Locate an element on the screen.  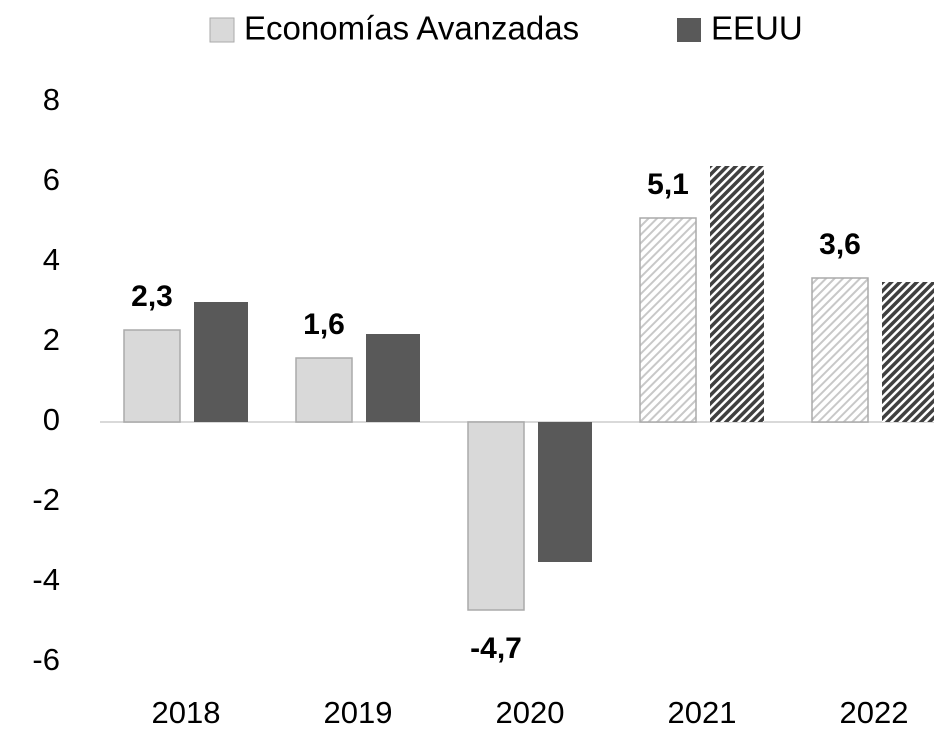
y-tick-label: -6 is located at coordinates (46, 659).